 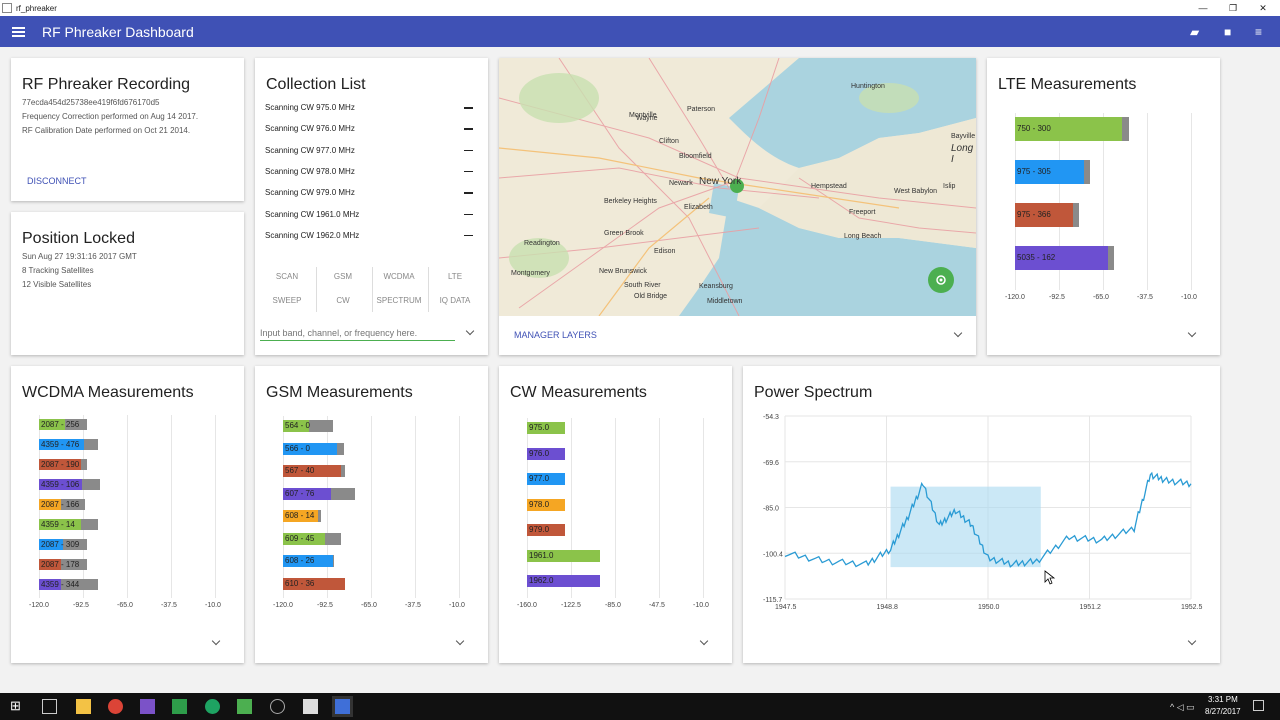 What do you see at coordinates (642, 285) in the screenshot?
I see `map-place-label: South River` at bounding box center [642, 285].